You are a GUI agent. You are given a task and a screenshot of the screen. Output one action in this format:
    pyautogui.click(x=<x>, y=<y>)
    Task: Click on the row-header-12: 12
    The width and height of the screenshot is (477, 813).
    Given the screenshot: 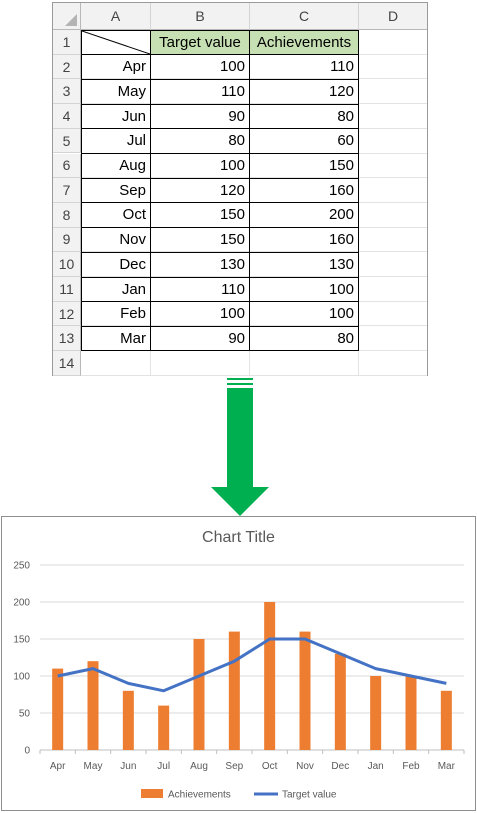 What is the action you would take?
    pyautogui.click(x=67, y=314)
    